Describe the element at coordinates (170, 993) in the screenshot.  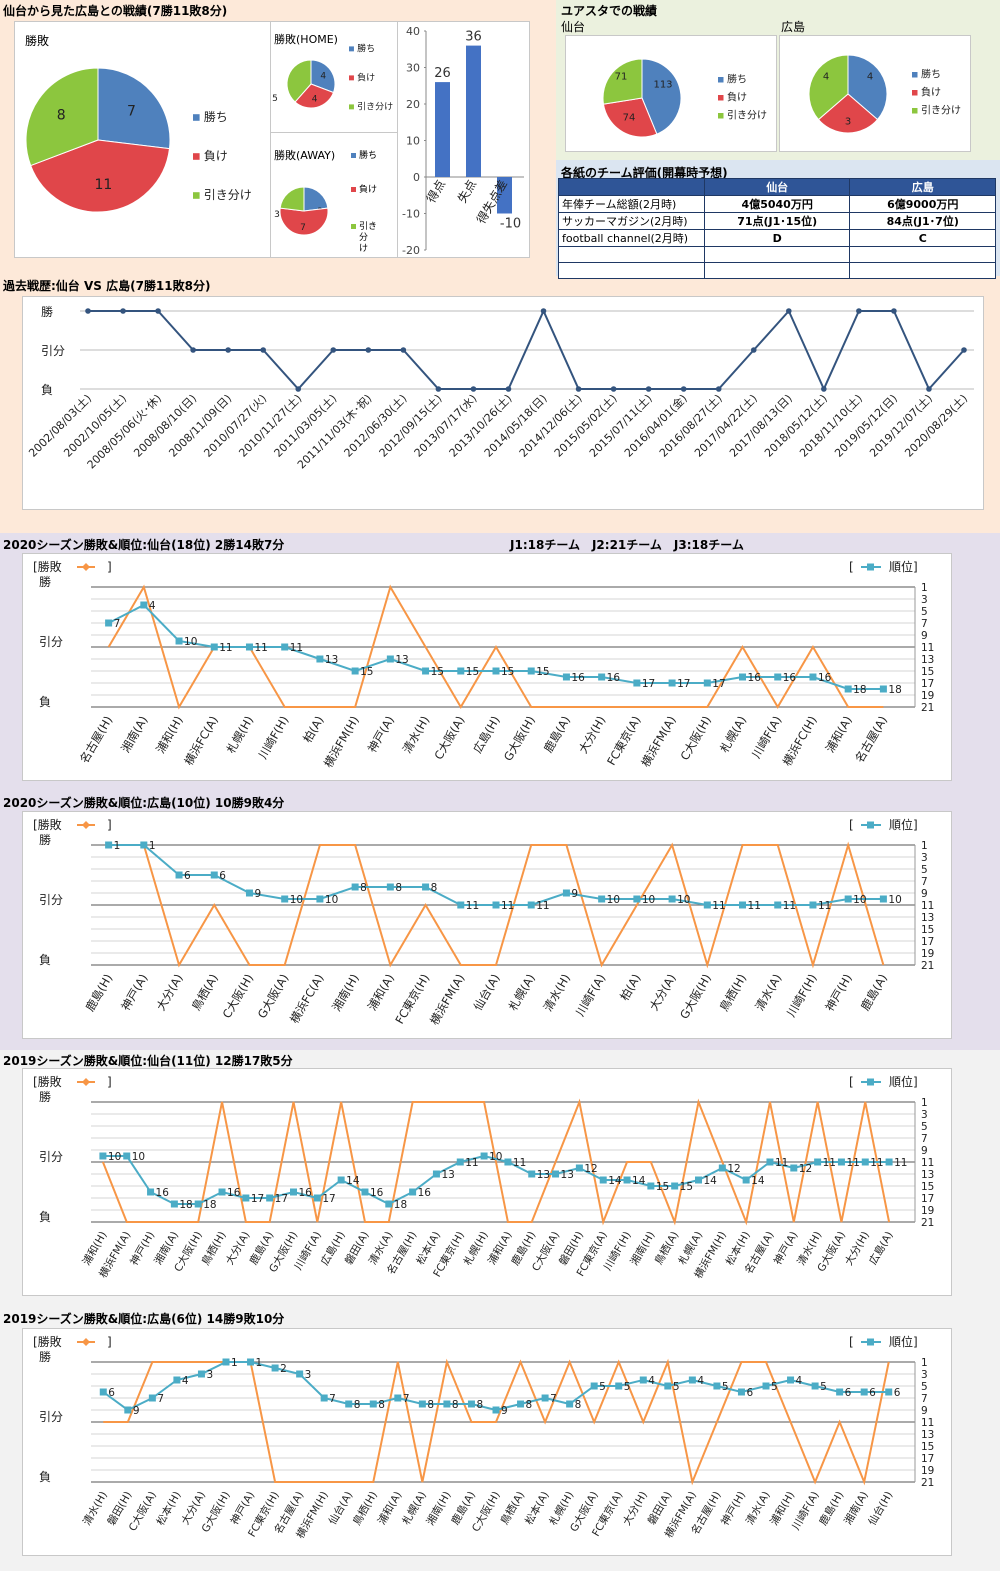
I see `match-label: 大分(A)` at that location.